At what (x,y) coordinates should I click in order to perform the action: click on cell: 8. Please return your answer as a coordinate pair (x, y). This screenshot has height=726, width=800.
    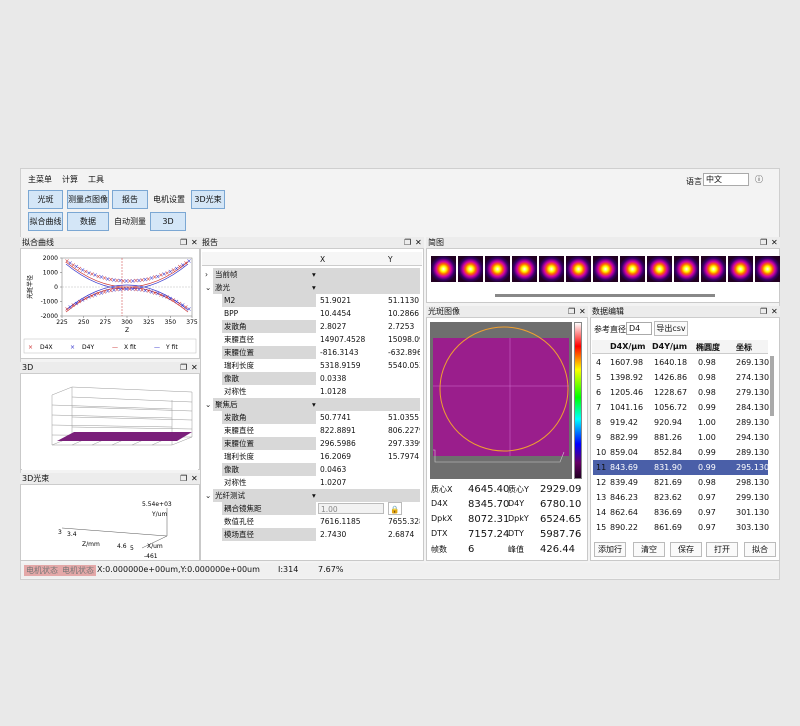
    Looking at the image, I should click on (599, 422).